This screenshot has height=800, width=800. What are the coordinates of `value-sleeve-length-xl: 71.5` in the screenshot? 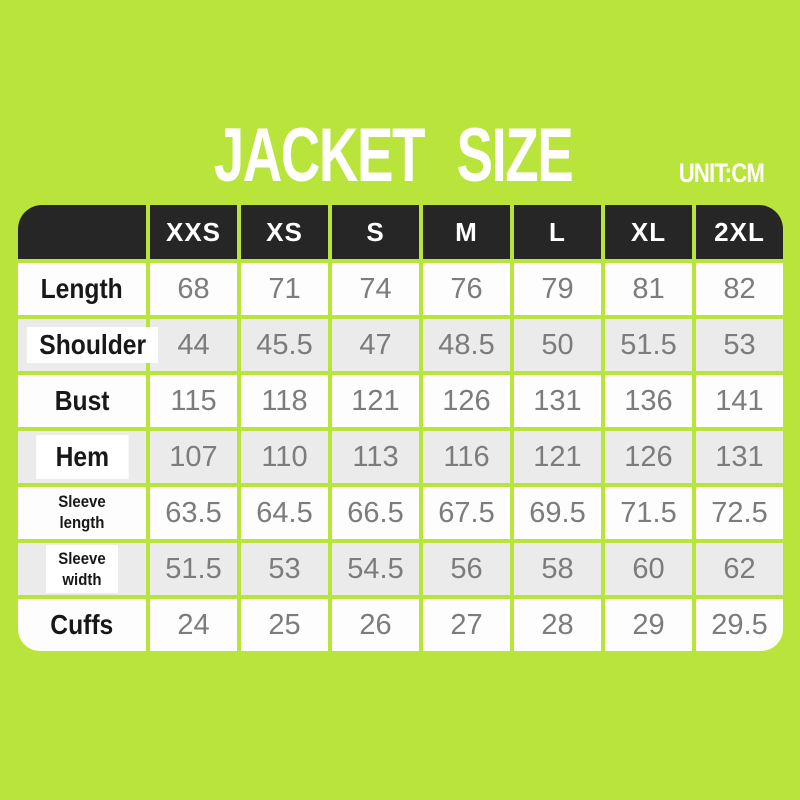 It's located at (648, 513).